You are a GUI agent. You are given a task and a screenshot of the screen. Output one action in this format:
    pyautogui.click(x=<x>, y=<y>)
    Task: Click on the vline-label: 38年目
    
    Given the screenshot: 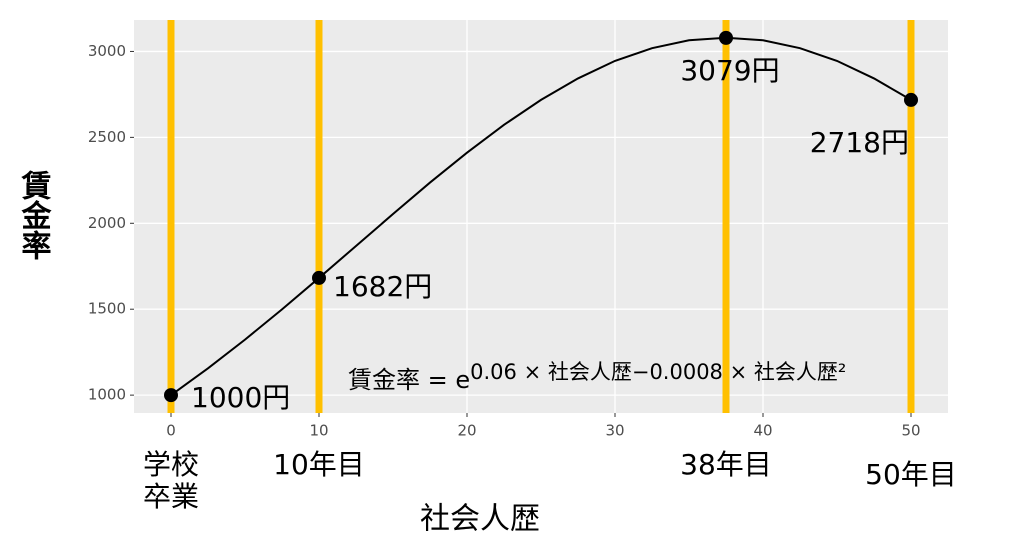 What is the action you would take?
    pyautogui.click(x=726, y=464)
    